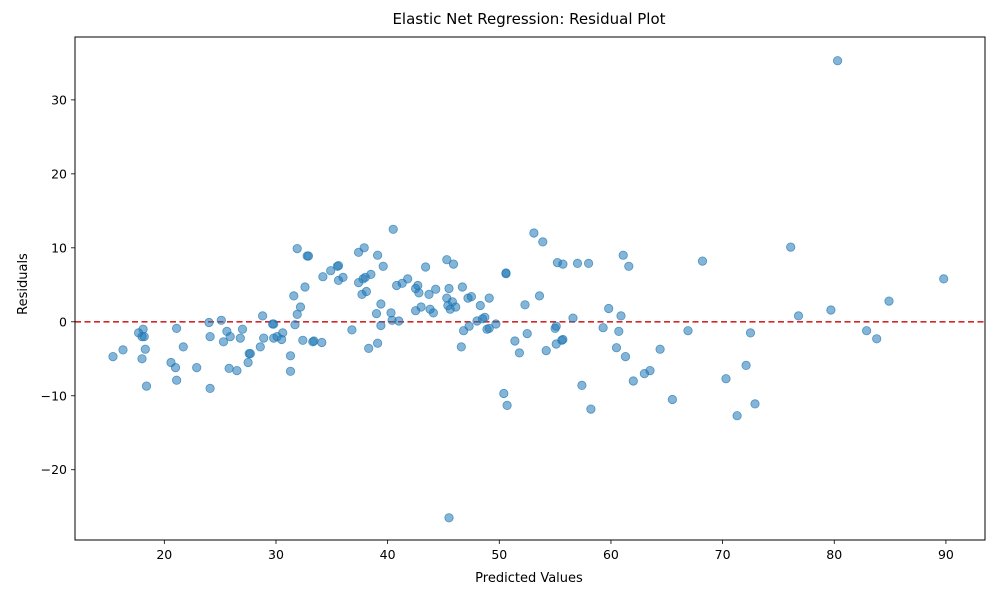 The image size is (1000, 600). What do you see at coordinates (276, 554) in the screenshot?
I see `x-tick-label: 30` at bounding box center [276, 554].